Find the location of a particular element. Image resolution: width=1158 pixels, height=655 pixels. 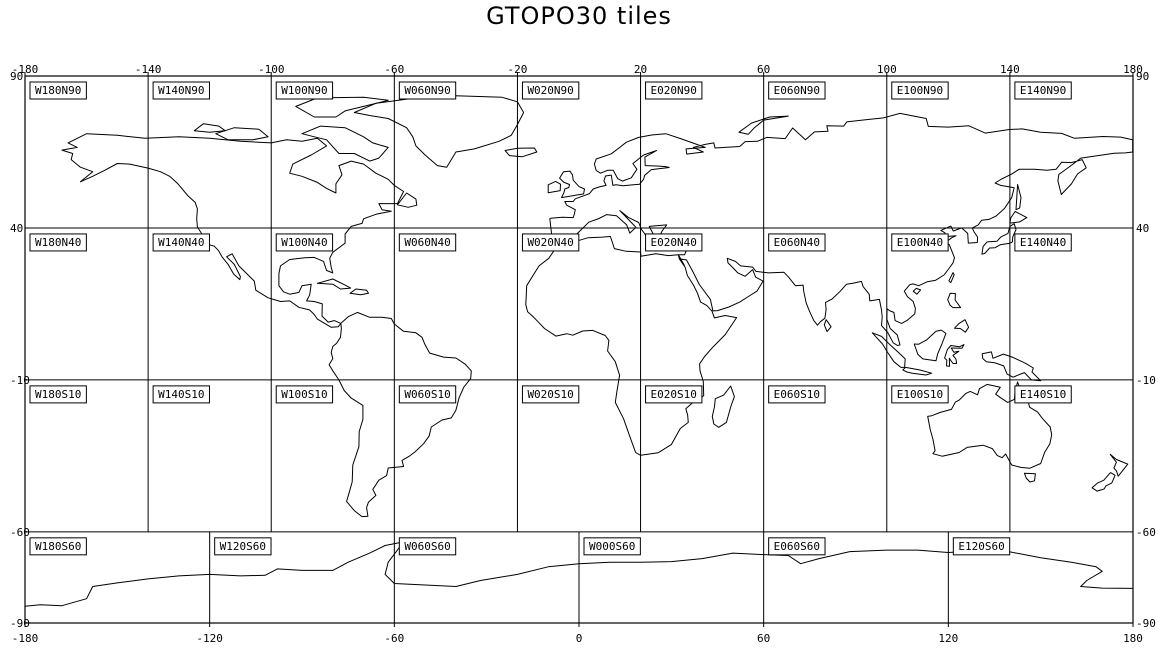

coastline-hainan is located at coordinates (917, 291).